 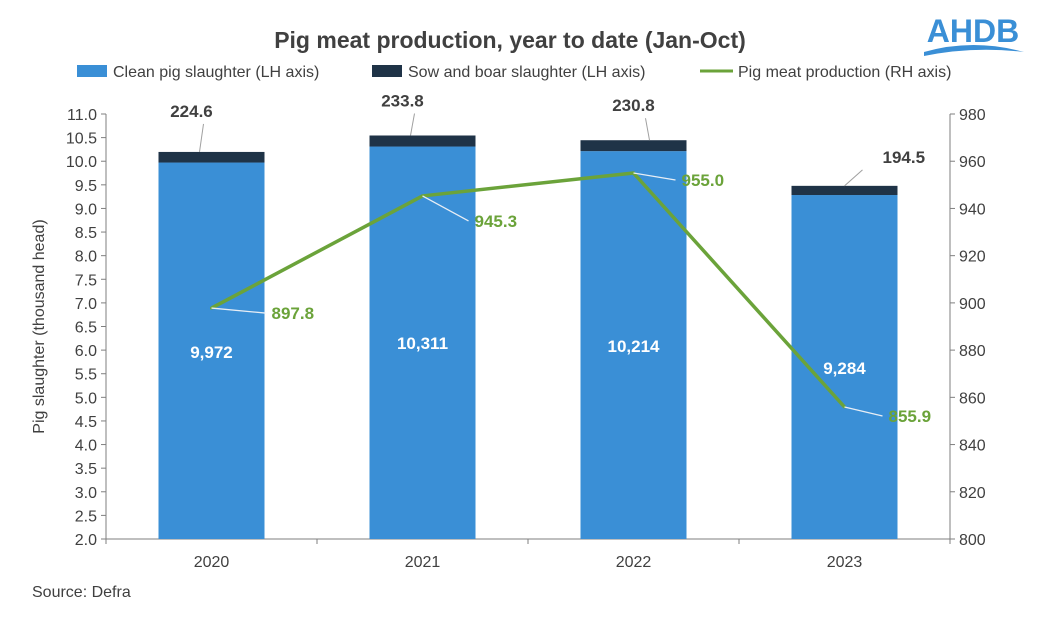 I want to click on x-tick-label: 2020, so click(x=212, y=562).